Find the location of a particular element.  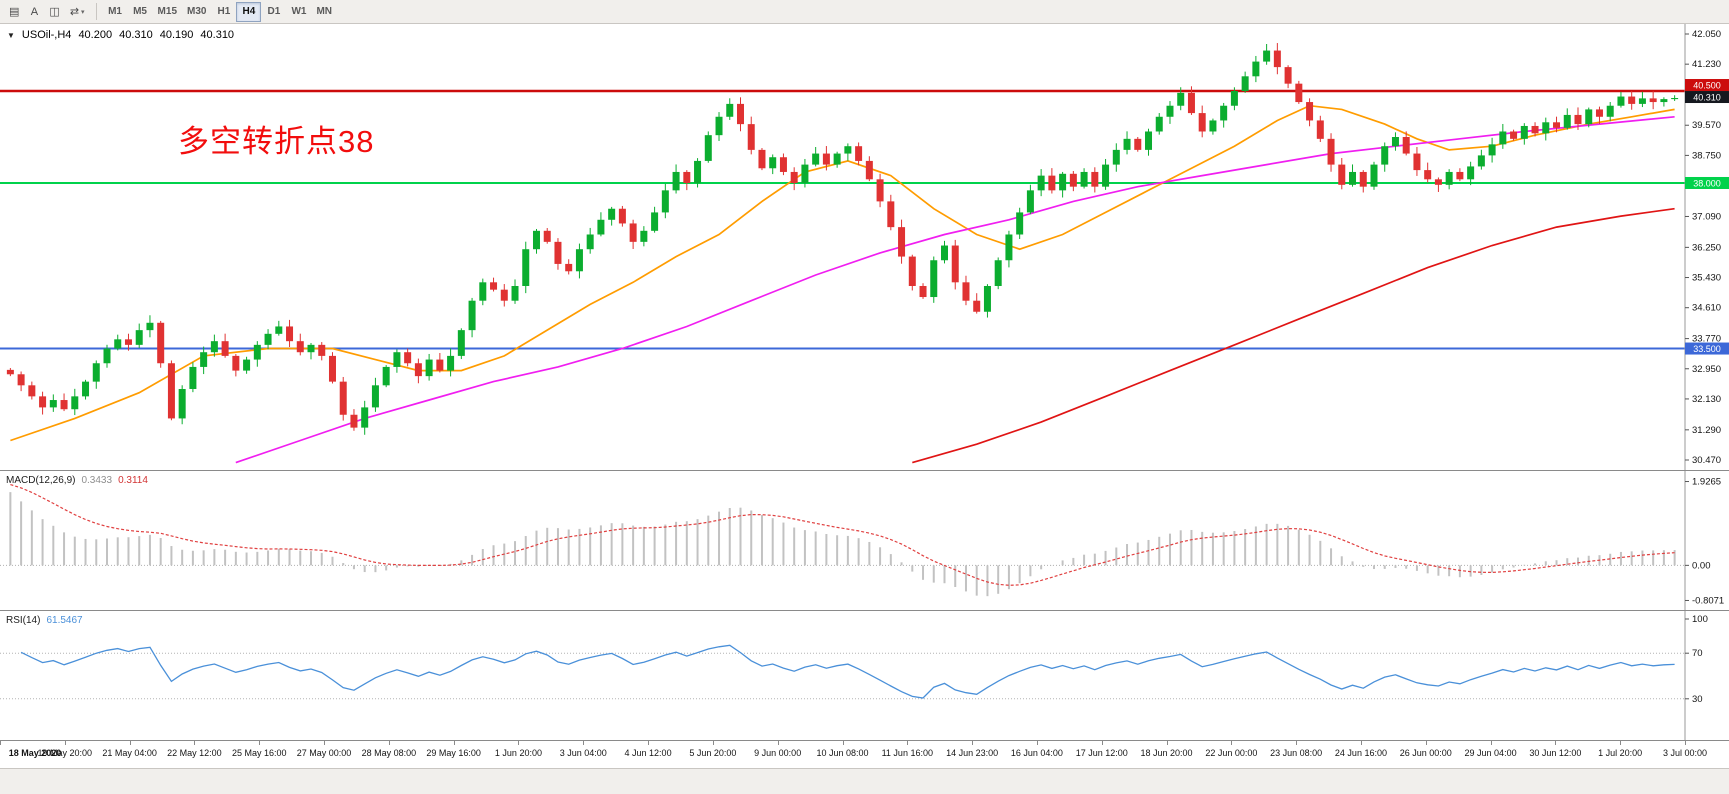

time-label: 19 May 20:00 is located at coordinates (65, 753).